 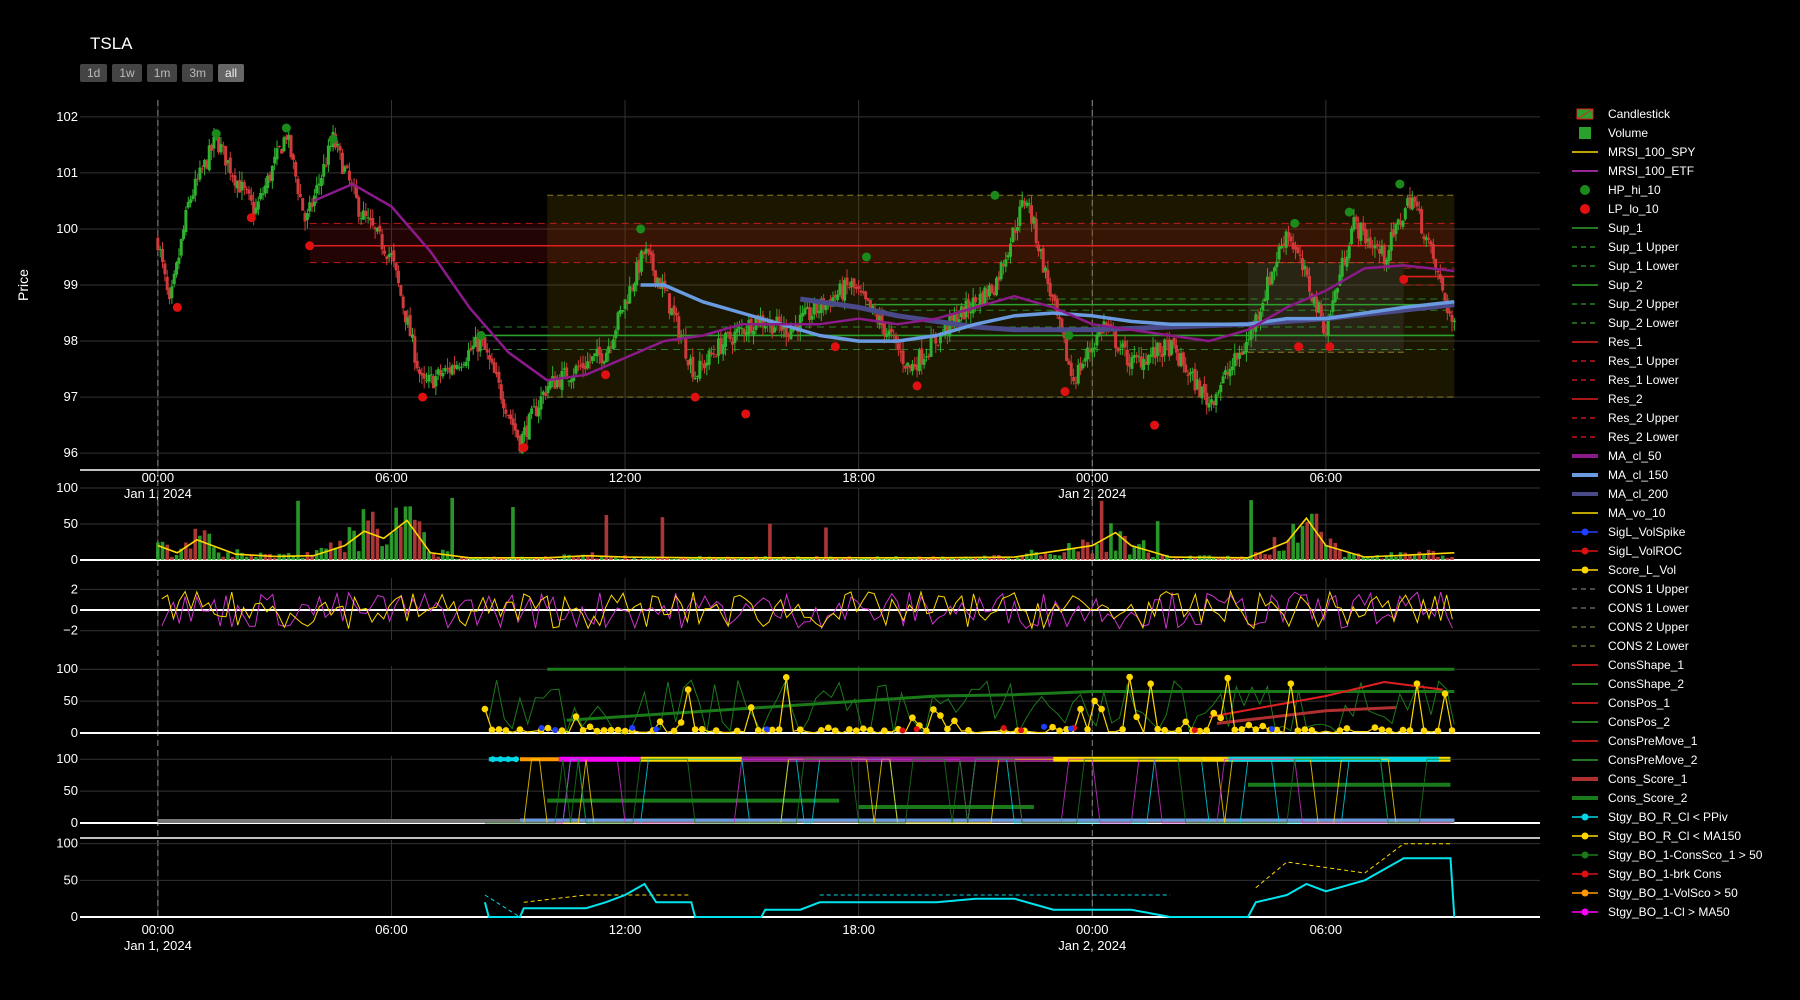 What do you see at coordinates (1684, 208) in the screenshot?
I see `legend-item: LP_lo_10` at bounding box center [1684, 208].